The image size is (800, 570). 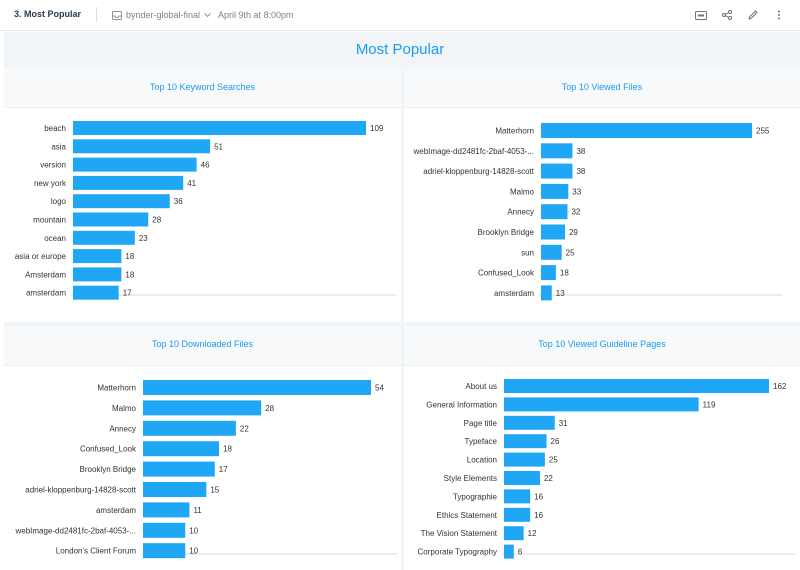 What do you see at coordinates (256, 15) in the screenshot?
I see `date-label: April 9th at 8:00pm` at bounding box center [256, 15].